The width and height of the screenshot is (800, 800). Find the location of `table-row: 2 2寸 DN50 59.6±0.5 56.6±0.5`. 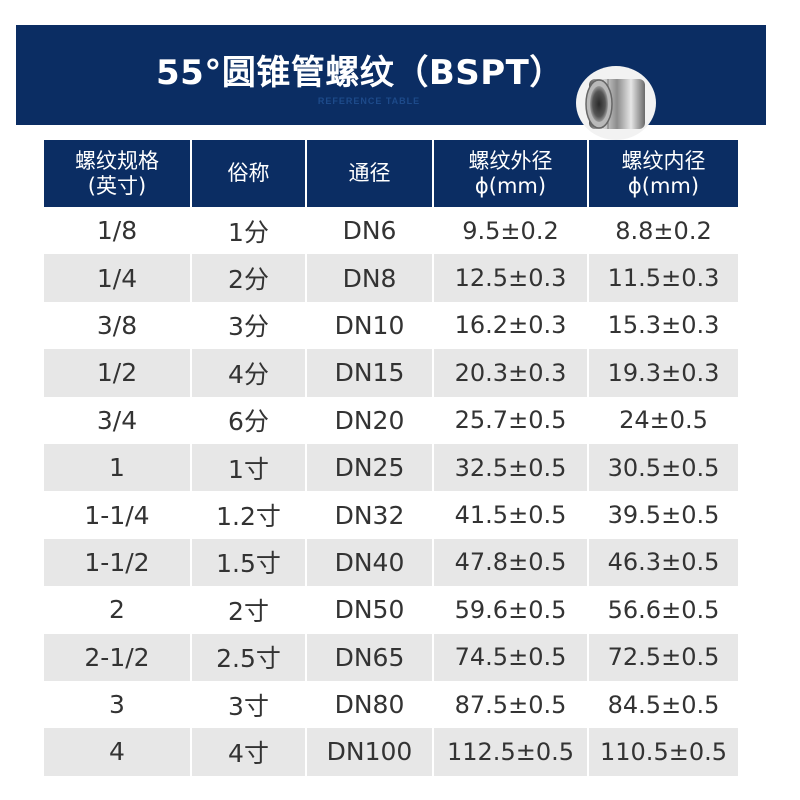

table-row: 2 2寸 DN50 59.6±0.5 56.6±0.5 is located at coordinates (391, 610).